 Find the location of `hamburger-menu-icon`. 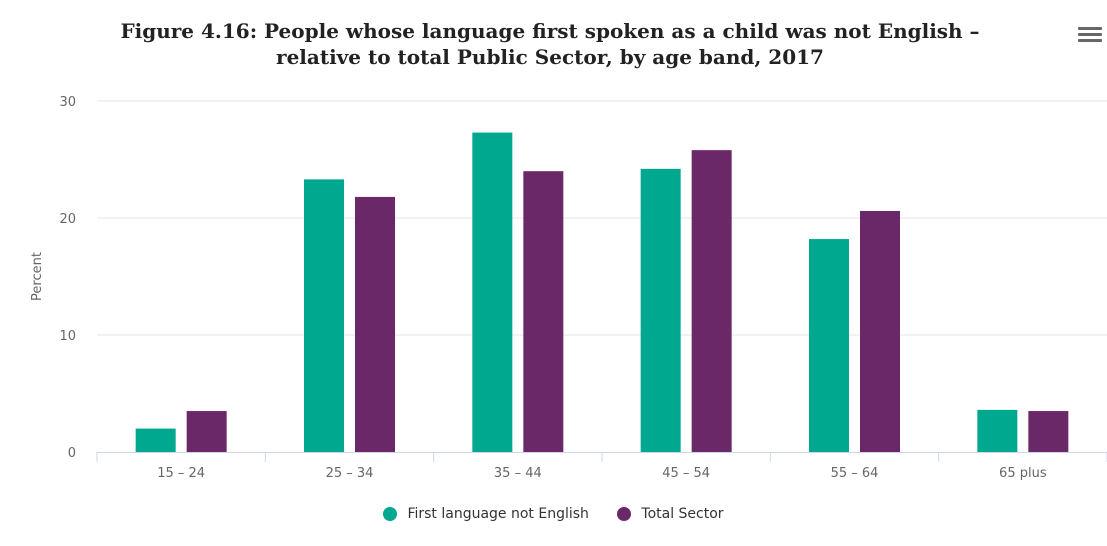

hamburger-menu-icon is located at coordinates (1090, 35).